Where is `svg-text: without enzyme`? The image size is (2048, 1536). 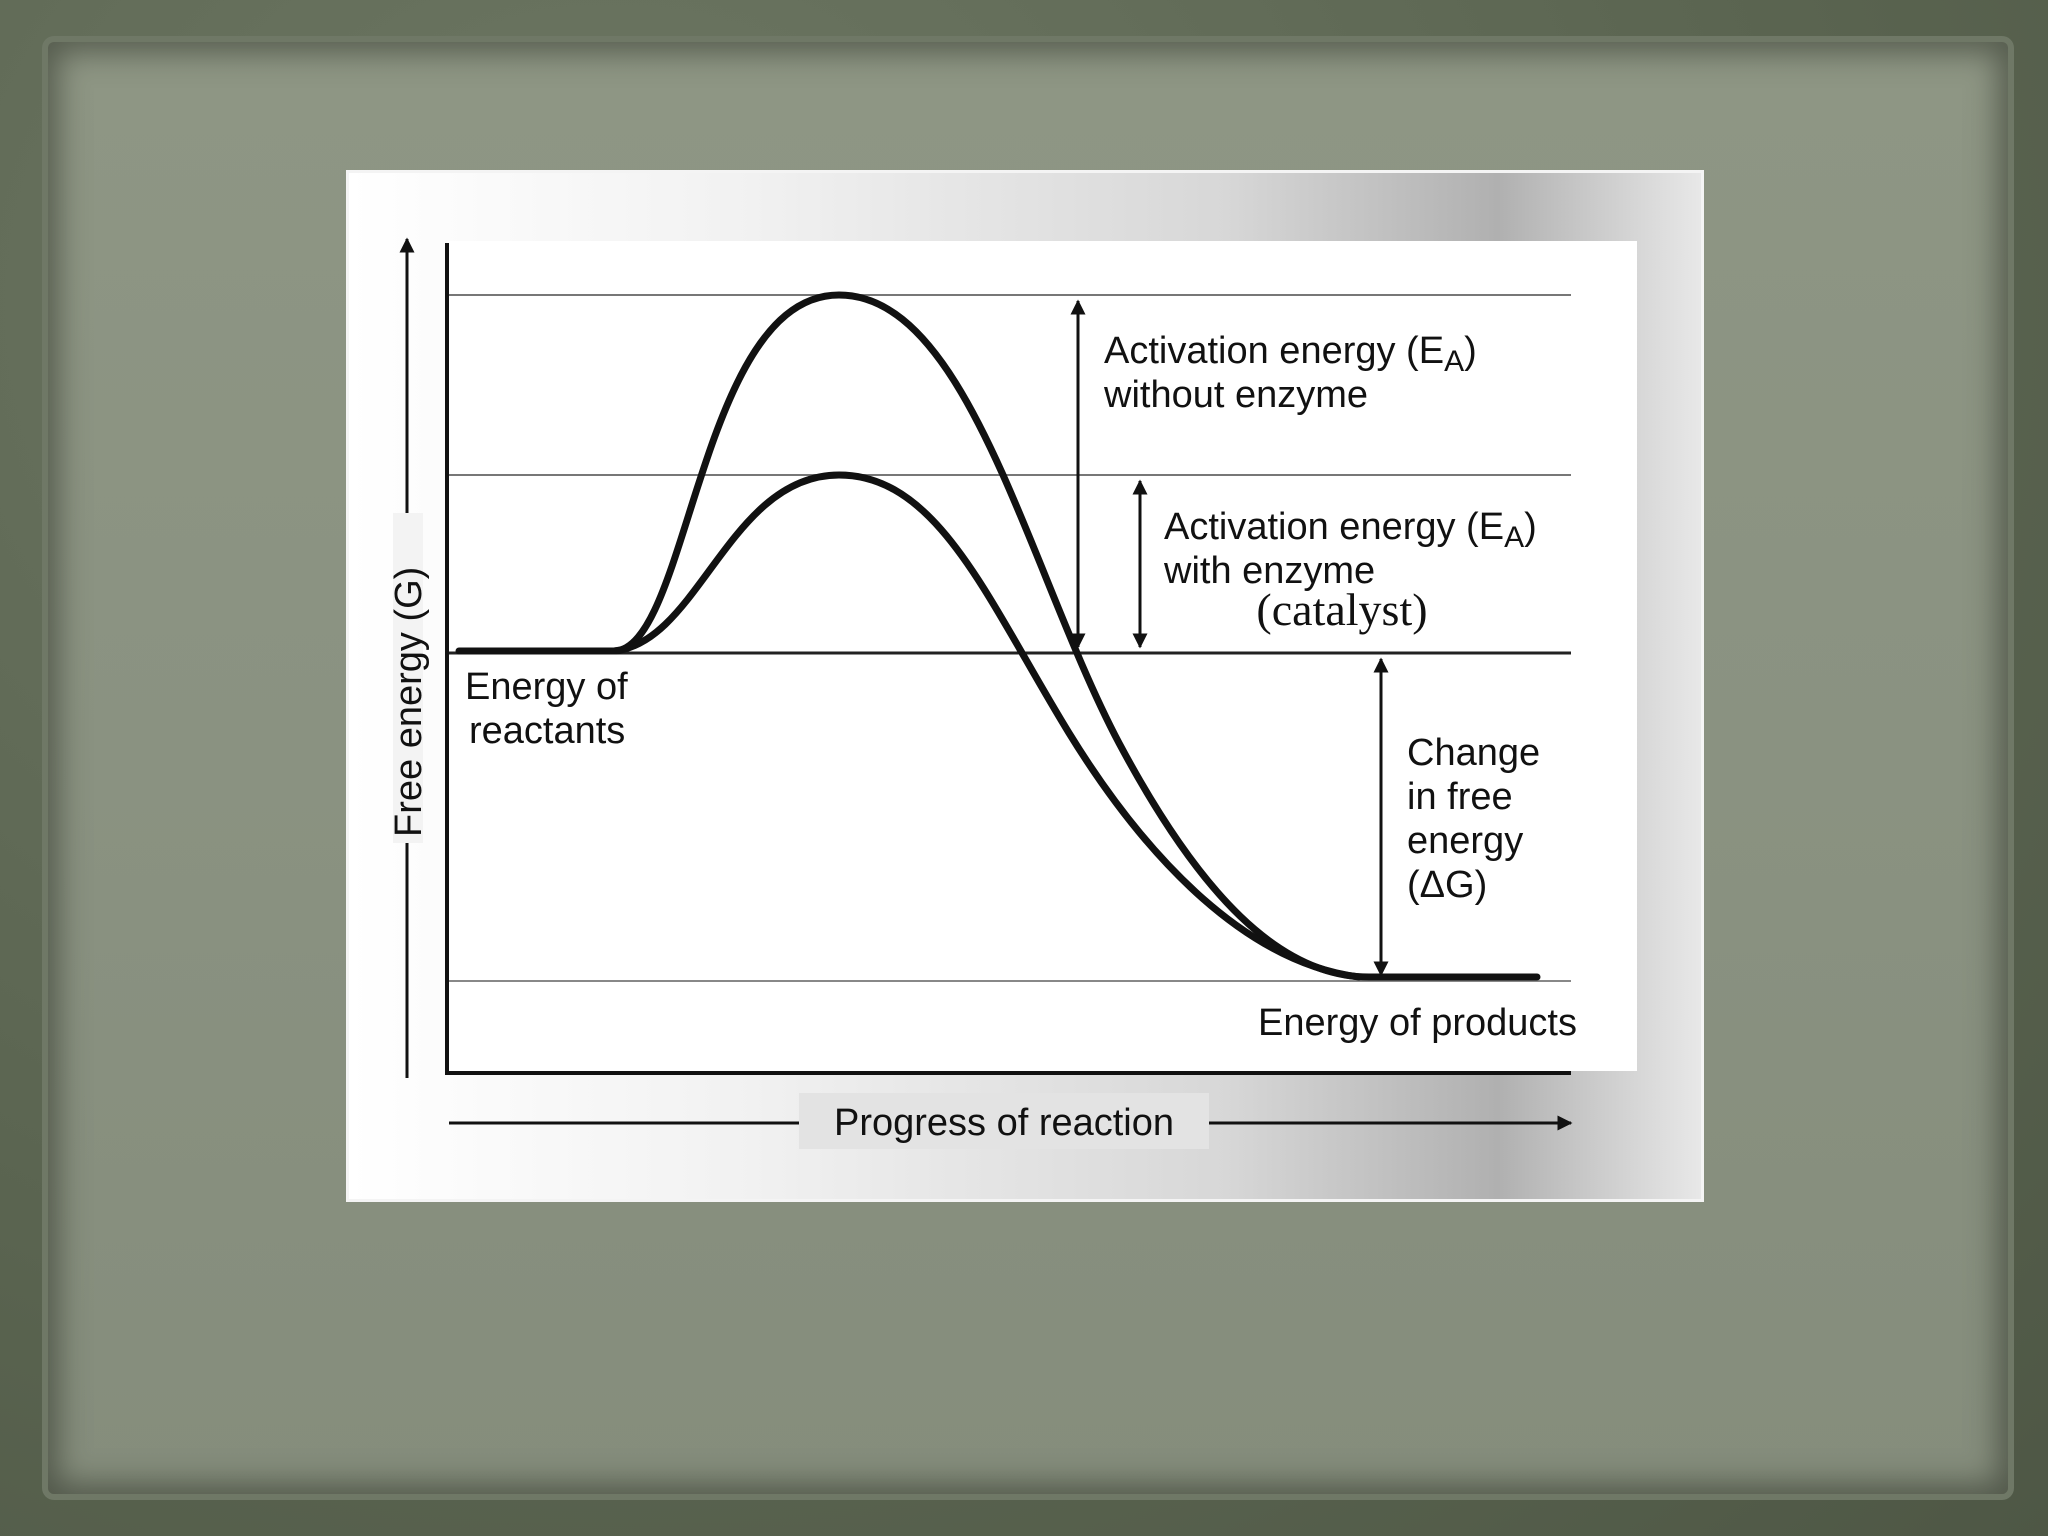
svg-text: without enzyme is located at coordinates (1235, 395).